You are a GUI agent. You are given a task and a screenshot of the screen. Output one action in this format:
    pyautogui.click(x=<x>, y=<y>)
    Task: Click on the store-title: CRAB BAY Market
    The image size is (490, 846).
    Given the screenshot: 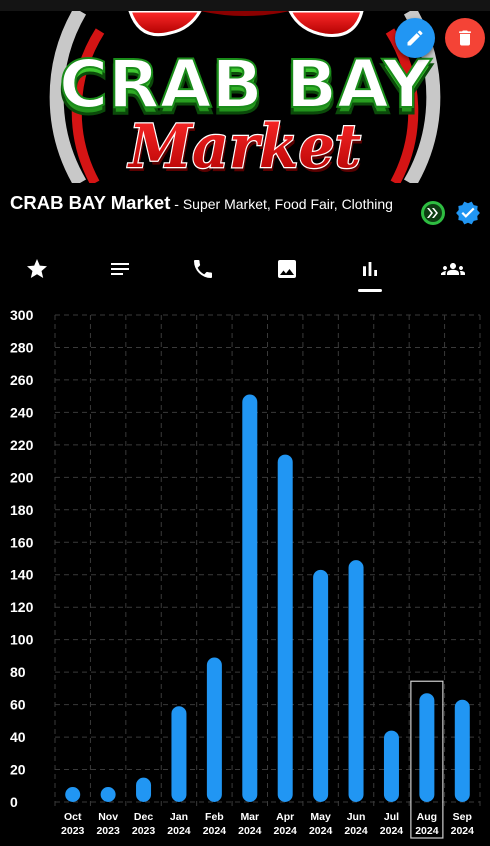 What is the action you would take?
    pyautogui.click(x=90, y=202)
    